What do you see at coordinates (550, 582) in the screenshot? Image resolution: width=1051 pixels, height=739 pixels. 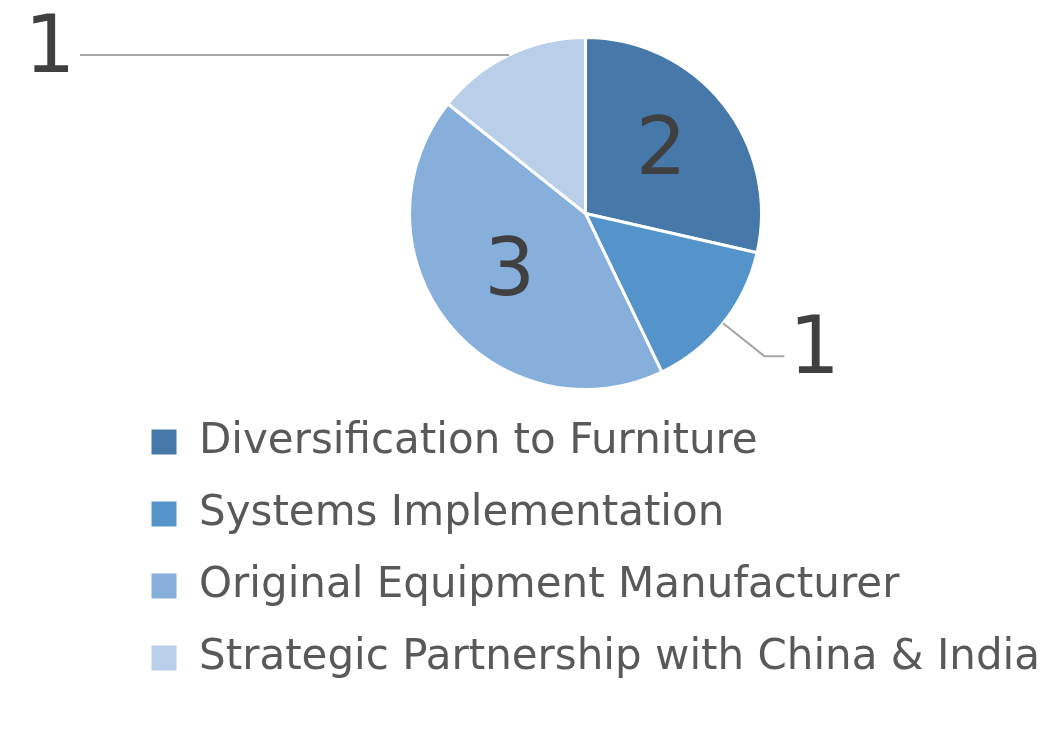 I see `legend-label: Original Equipment Manufacturer` at bounding box center [550, 582].